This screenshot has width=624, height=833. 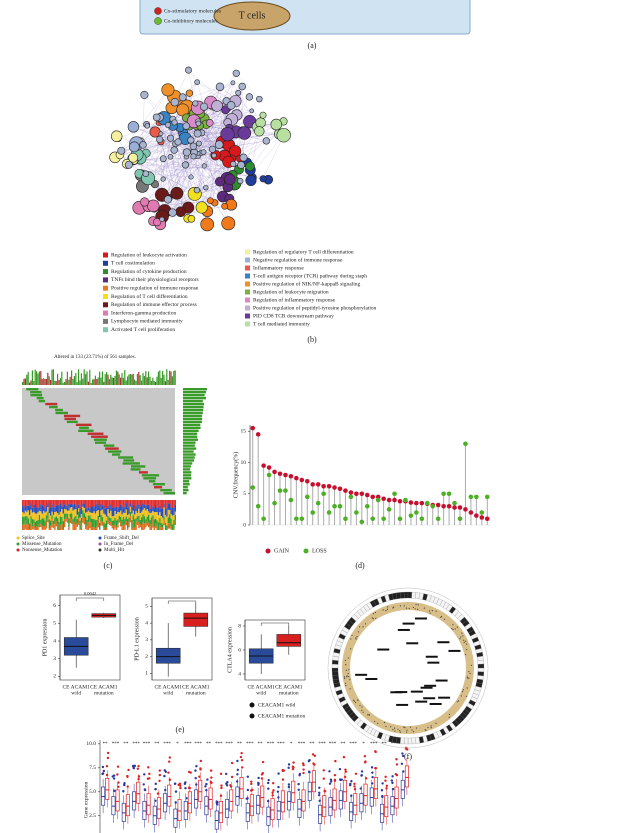 What do you see at coordinates (133, 264) in the screenshot?
I see `legend-label: T cell costimulation` at bounding box center [133, 264].